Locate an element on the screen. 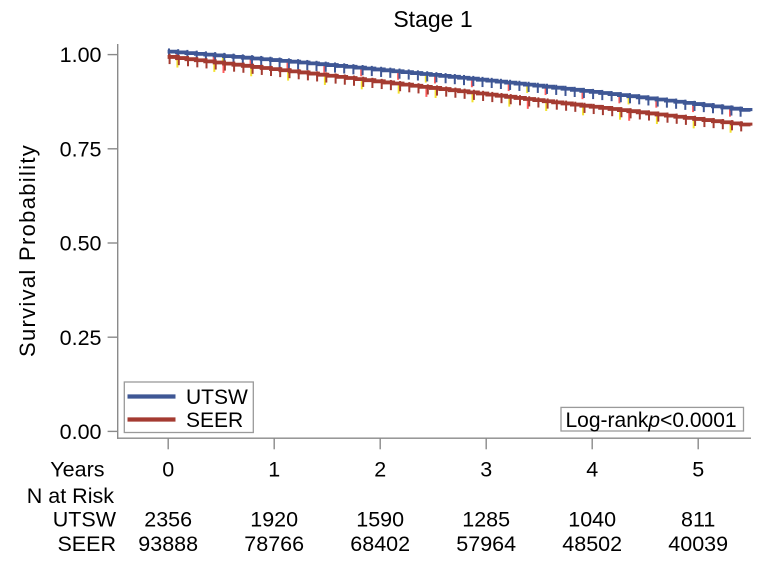 The height and width of the screenshot is (573, 761). svg-text: 1040 is located at coordinates (592, 520).